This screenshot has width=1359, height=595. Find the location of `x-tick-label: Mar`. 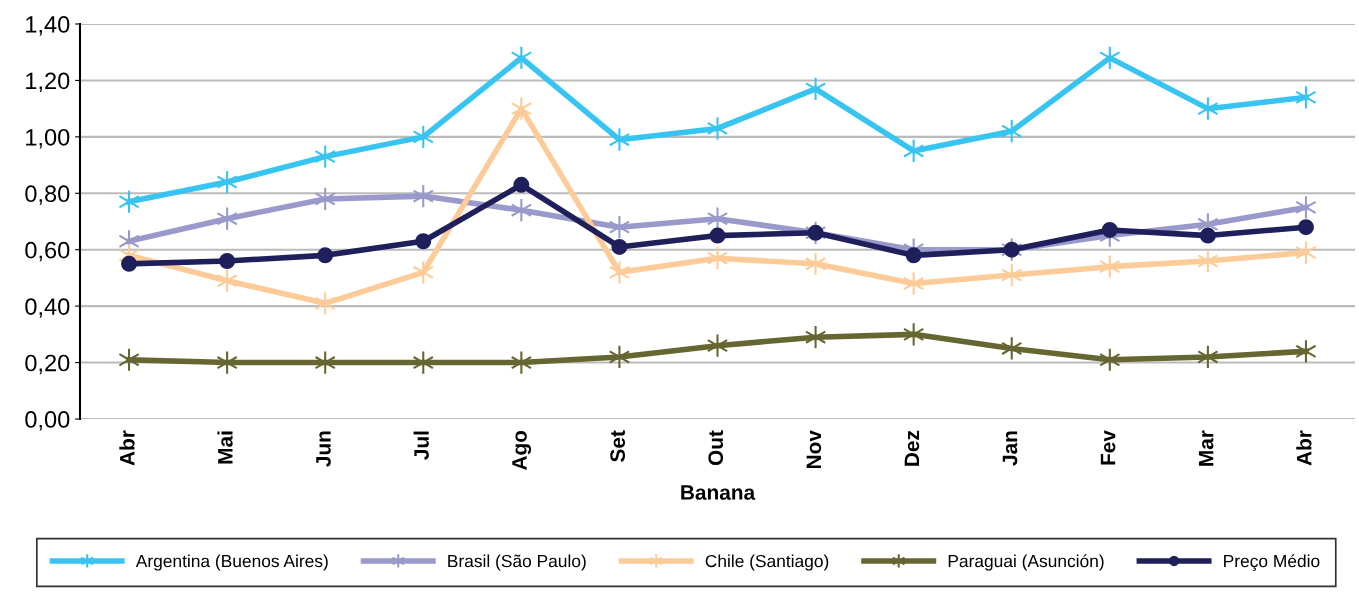

x-tick-label: Mar is located at coordinates (1206, 448).